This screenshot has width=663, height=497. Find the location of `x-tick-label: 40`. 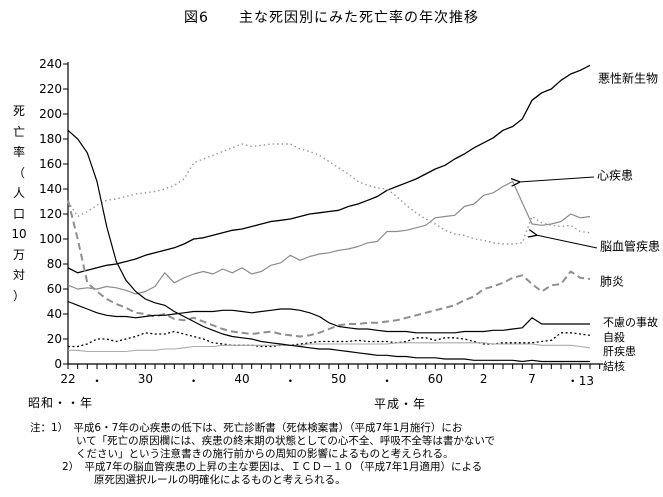

x-tick-label: 40 is located at coordinates (242, 379).